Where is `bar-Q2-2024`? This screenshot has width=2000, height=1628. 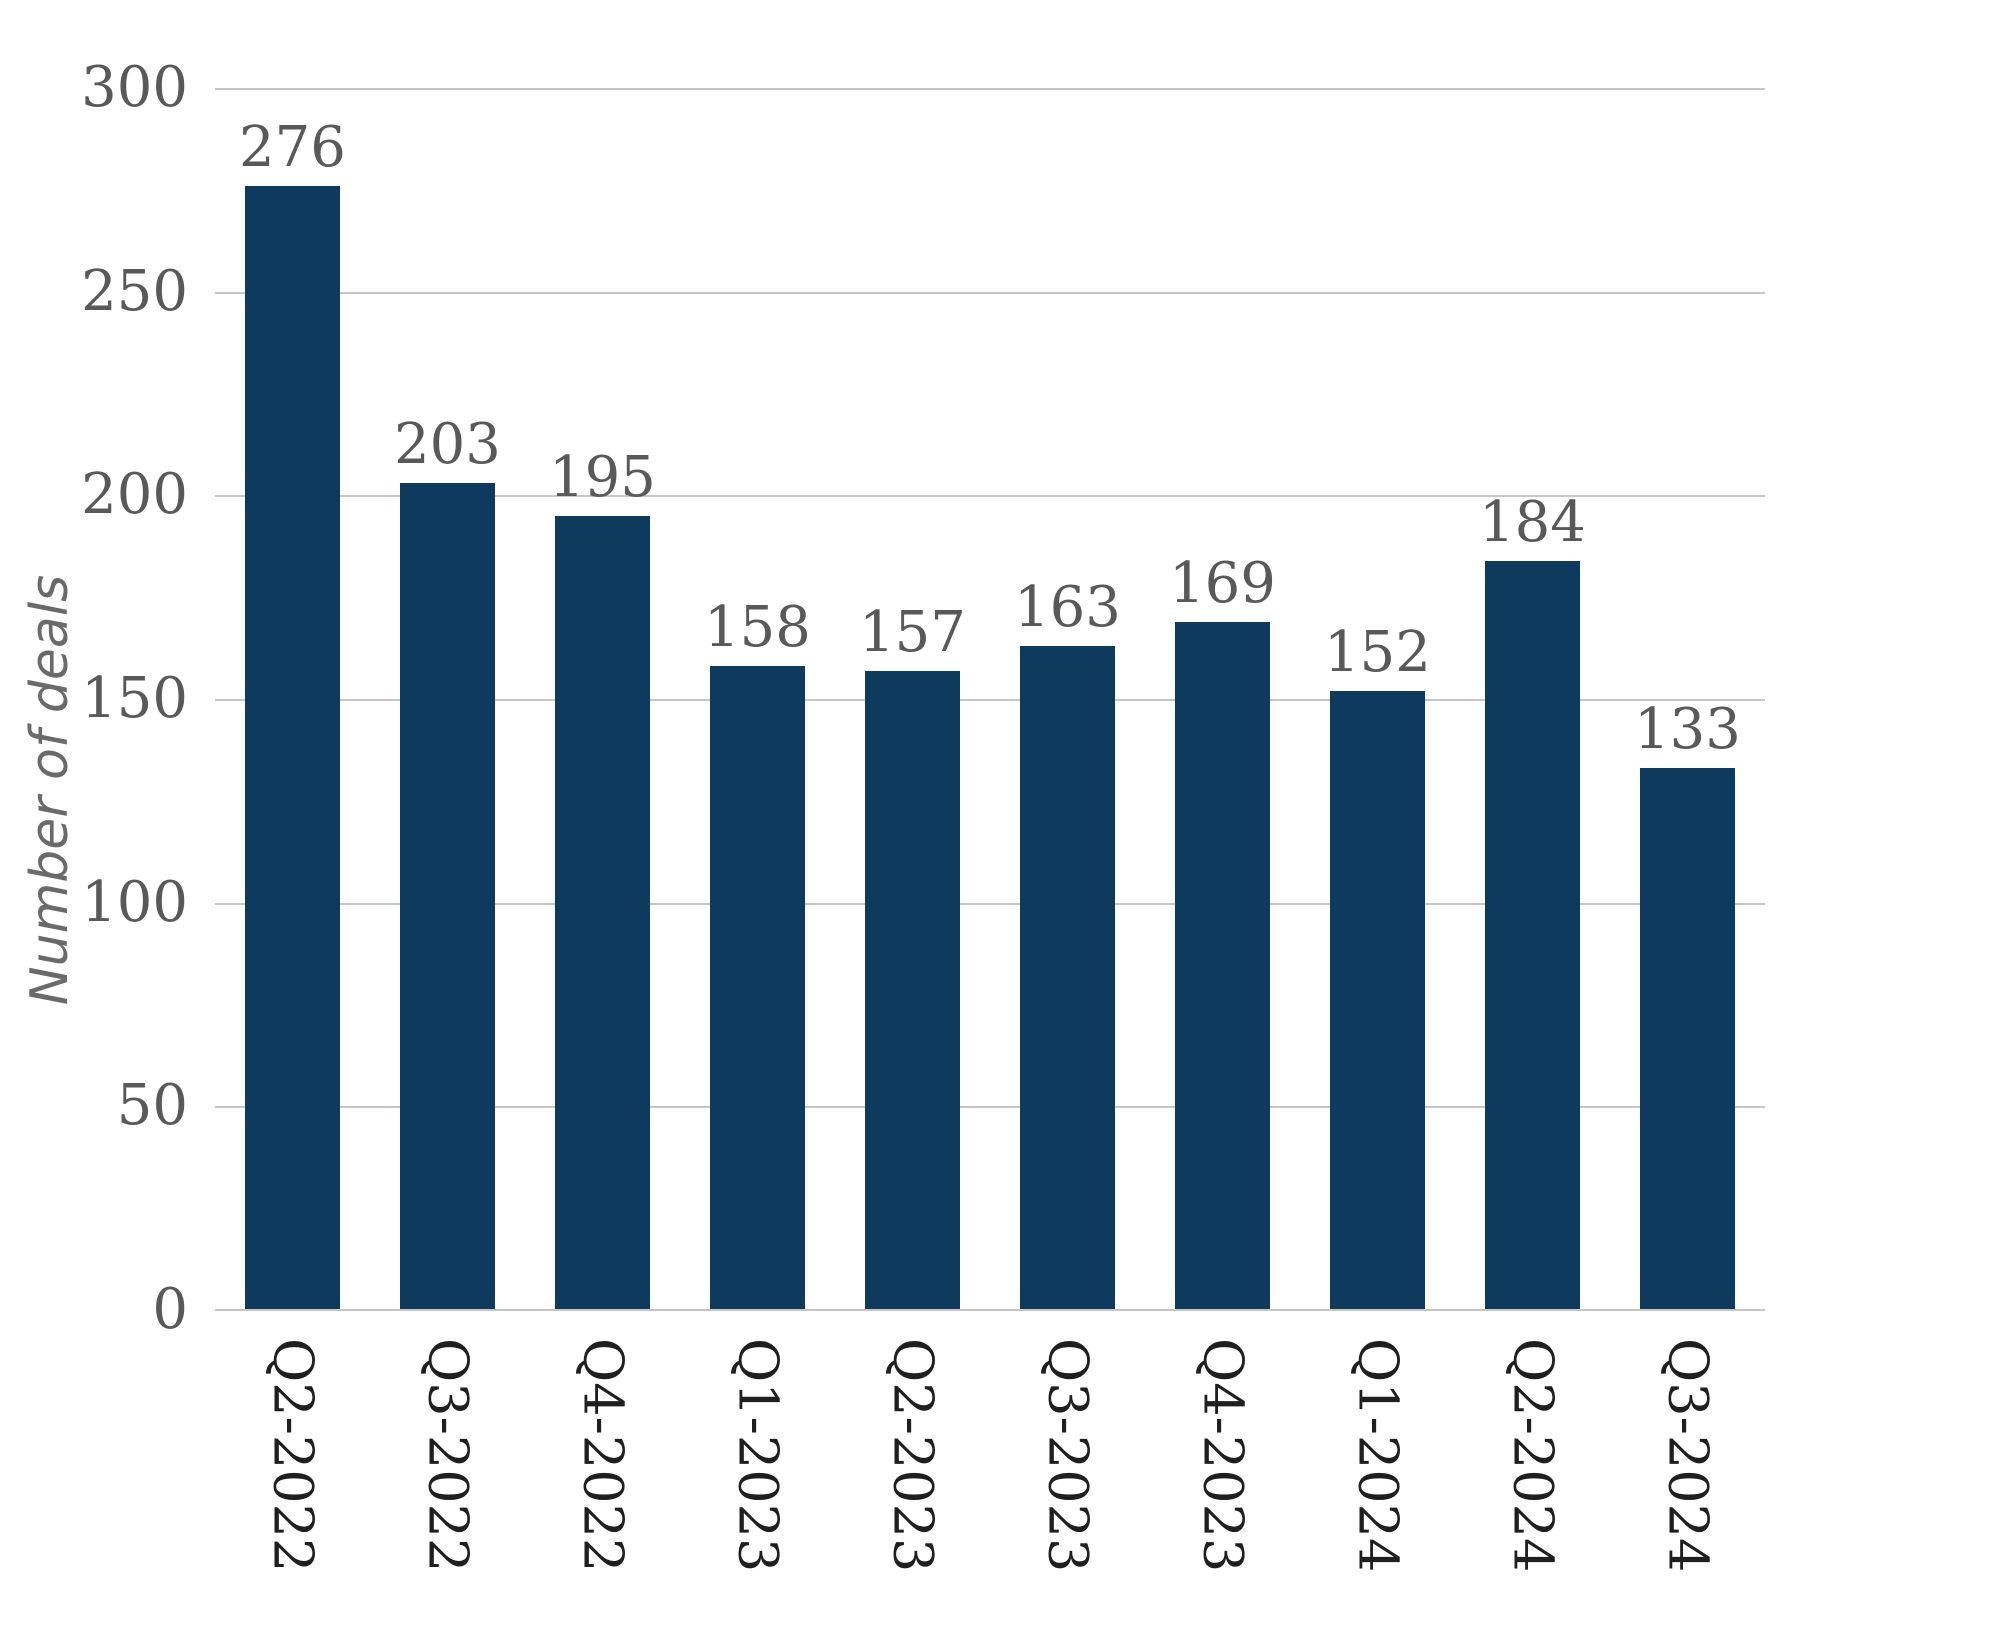 bar-Q2-2024 is located at coordinates (1532, 935).